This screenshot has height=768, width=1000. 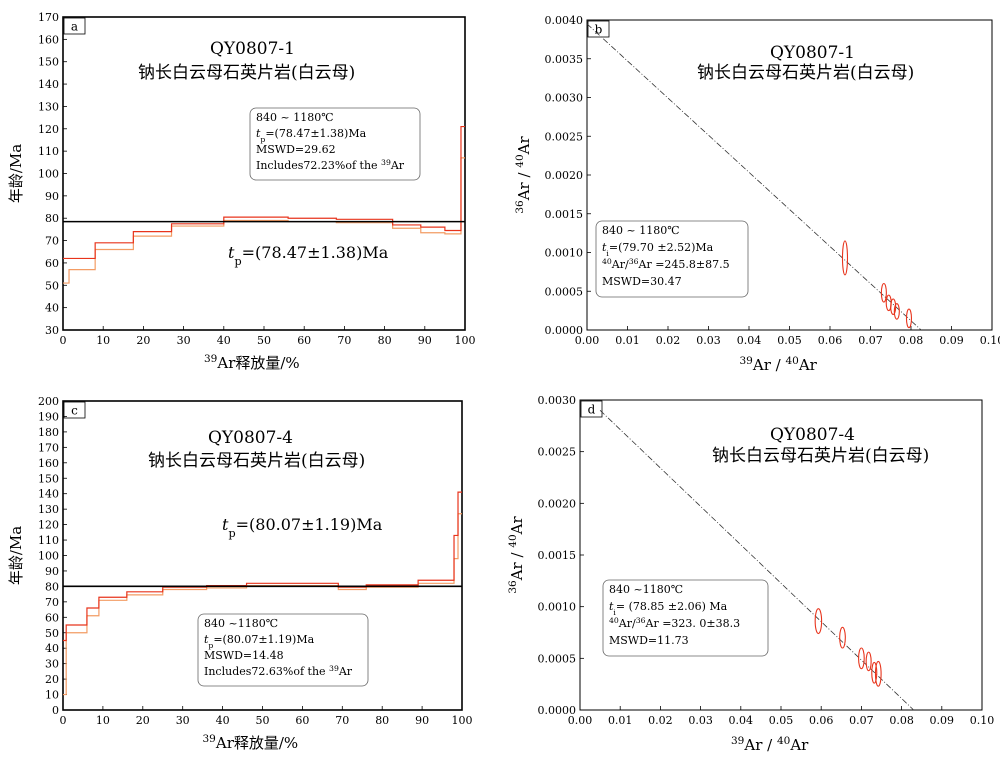 What do you see at coordinates (749, 340) in the screenshot?
I see `x-tick-label: 0.04` at bounding box center [749, 340].